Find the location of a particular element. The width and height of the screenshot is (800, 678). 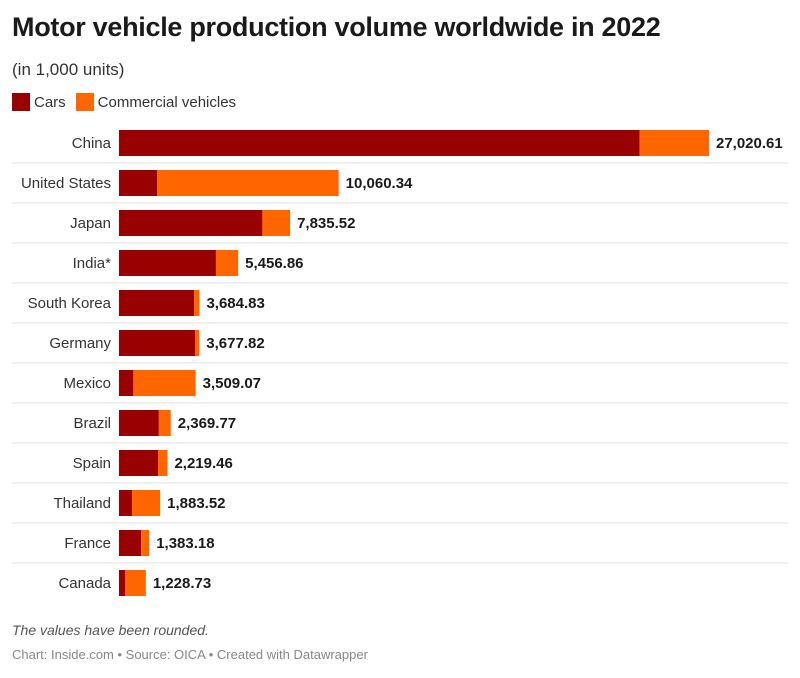

legend-label-commercial: Commercial vehicles is located at coordinates (167, 102).